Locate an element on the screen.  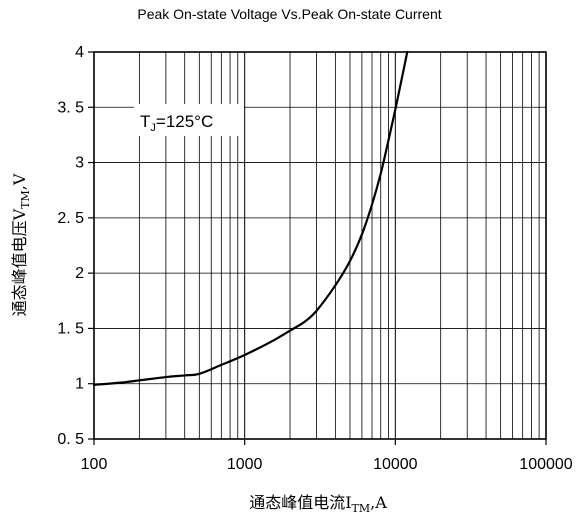
x-tick-label: 10000 is located at coordinates (395, 464).